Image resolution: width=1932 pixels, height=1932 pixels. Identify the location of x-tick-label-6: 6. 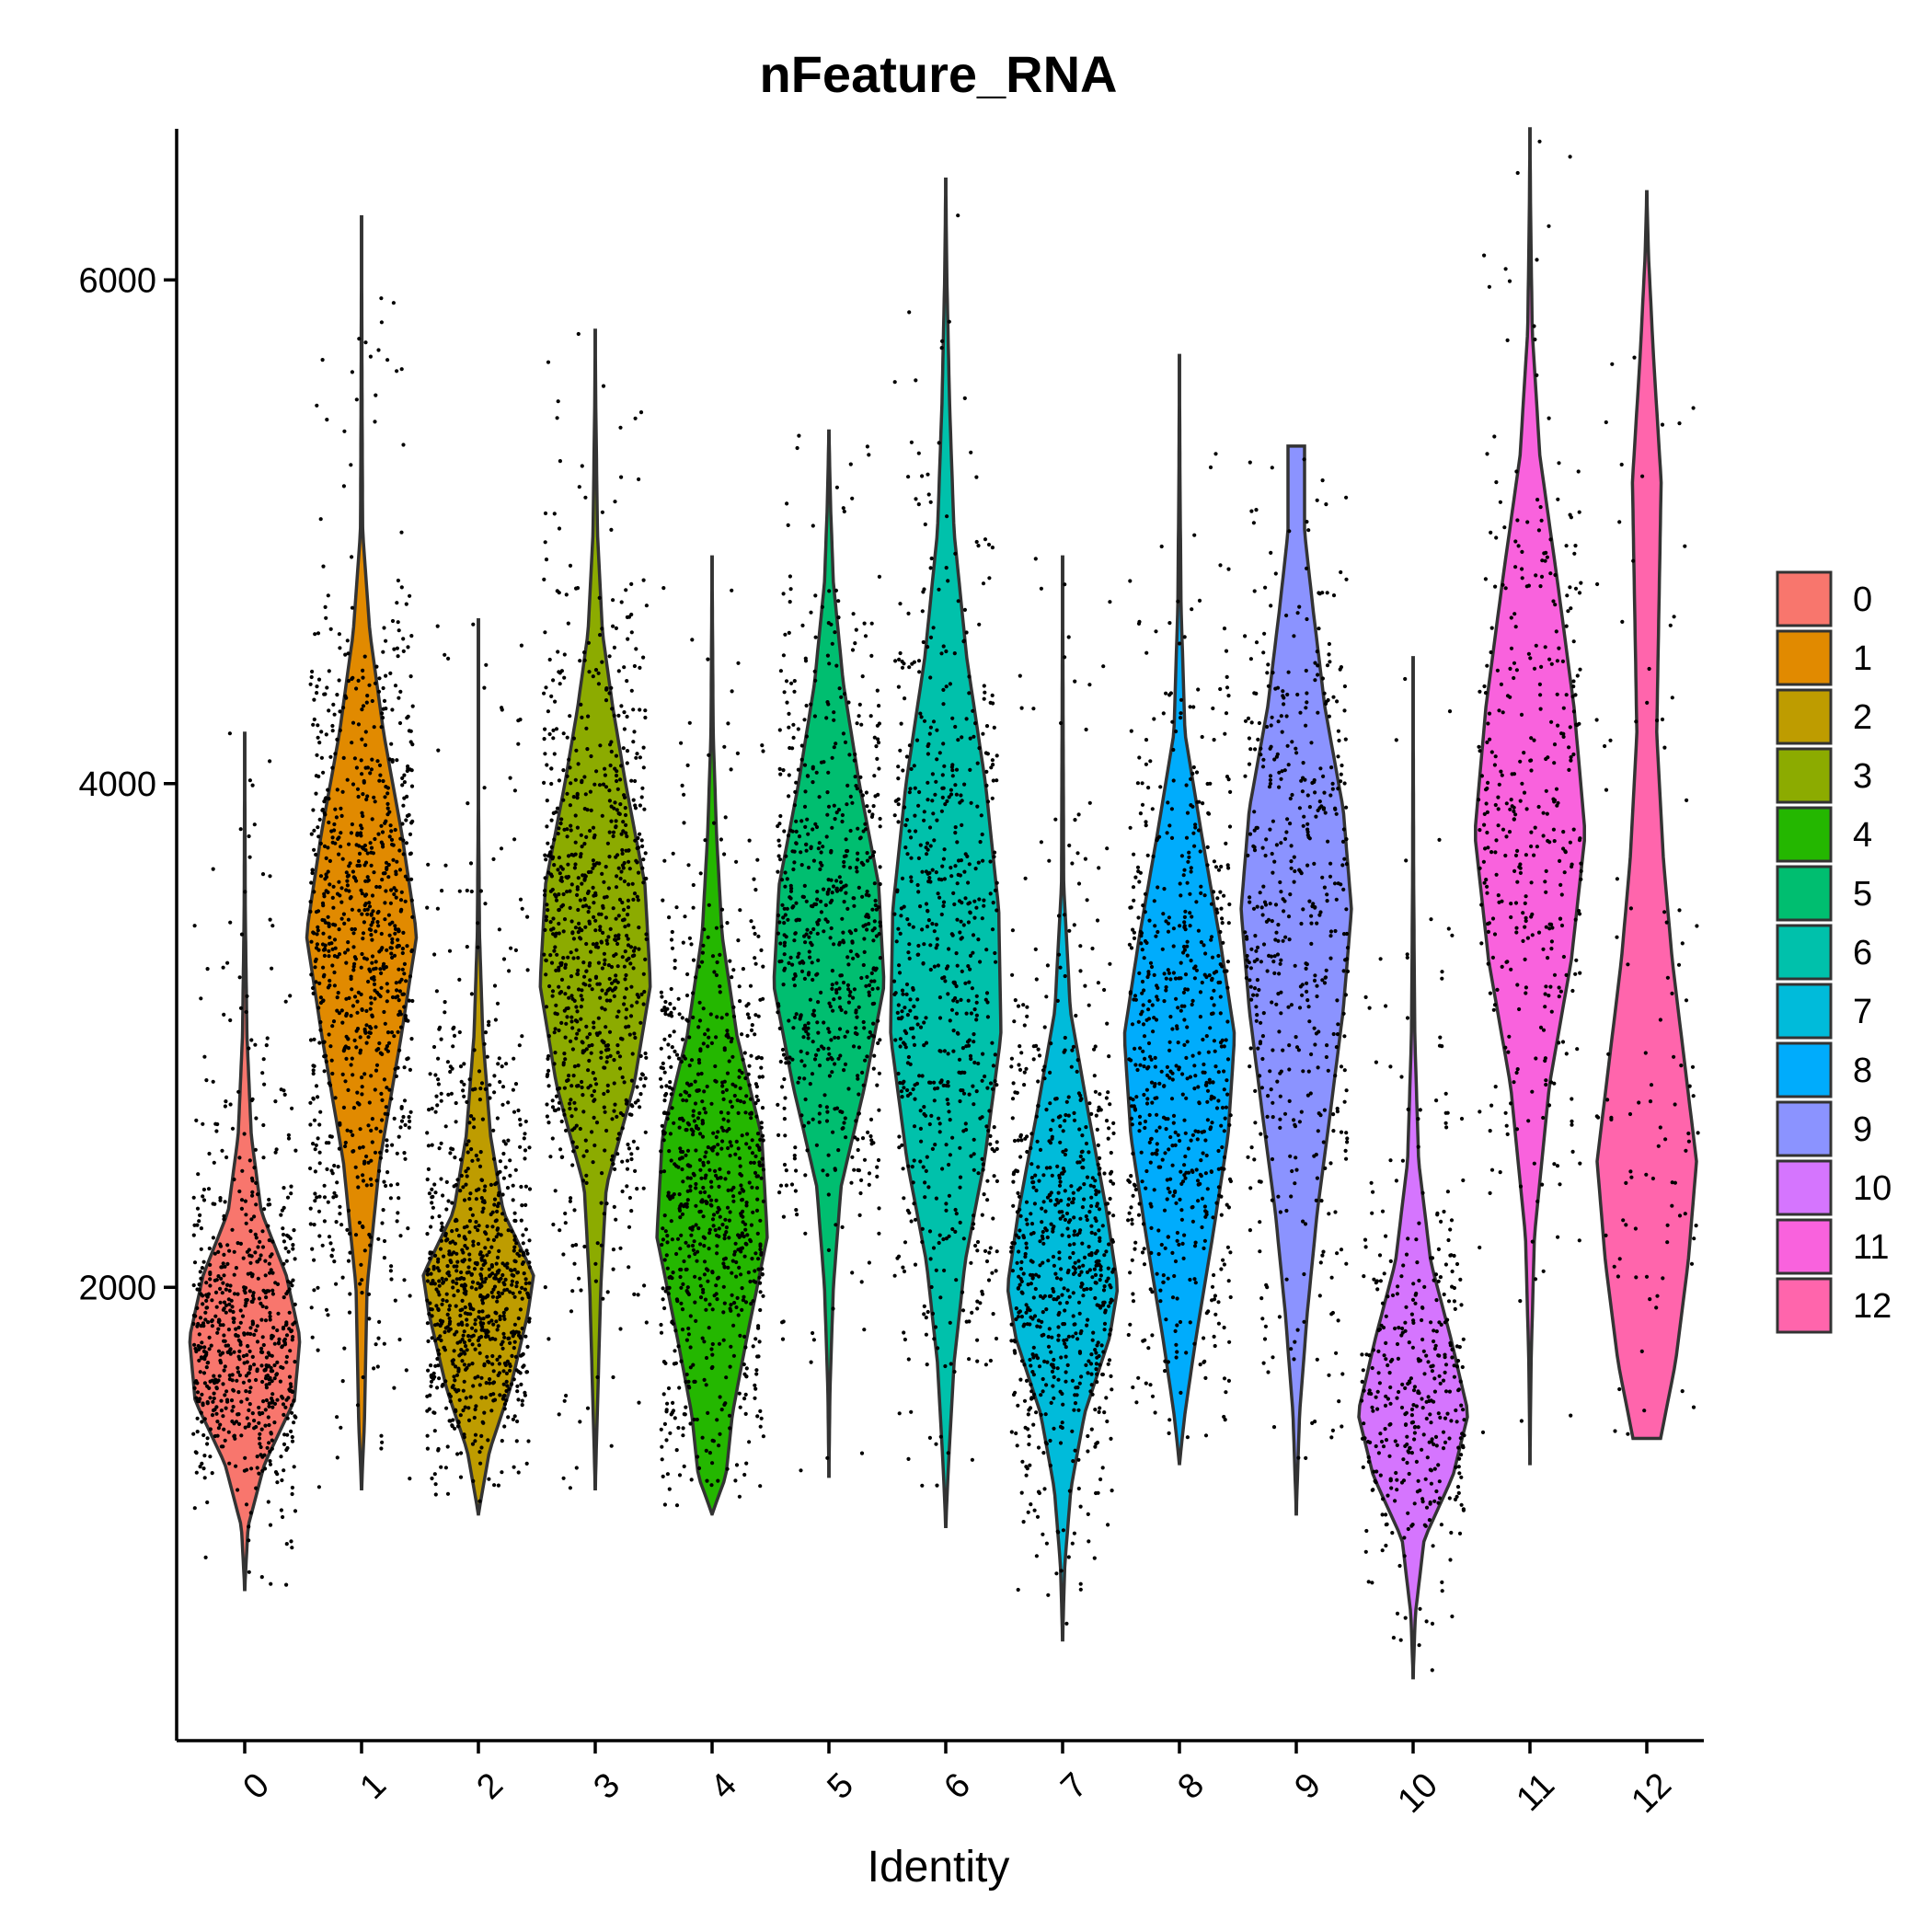
(957, 1786).